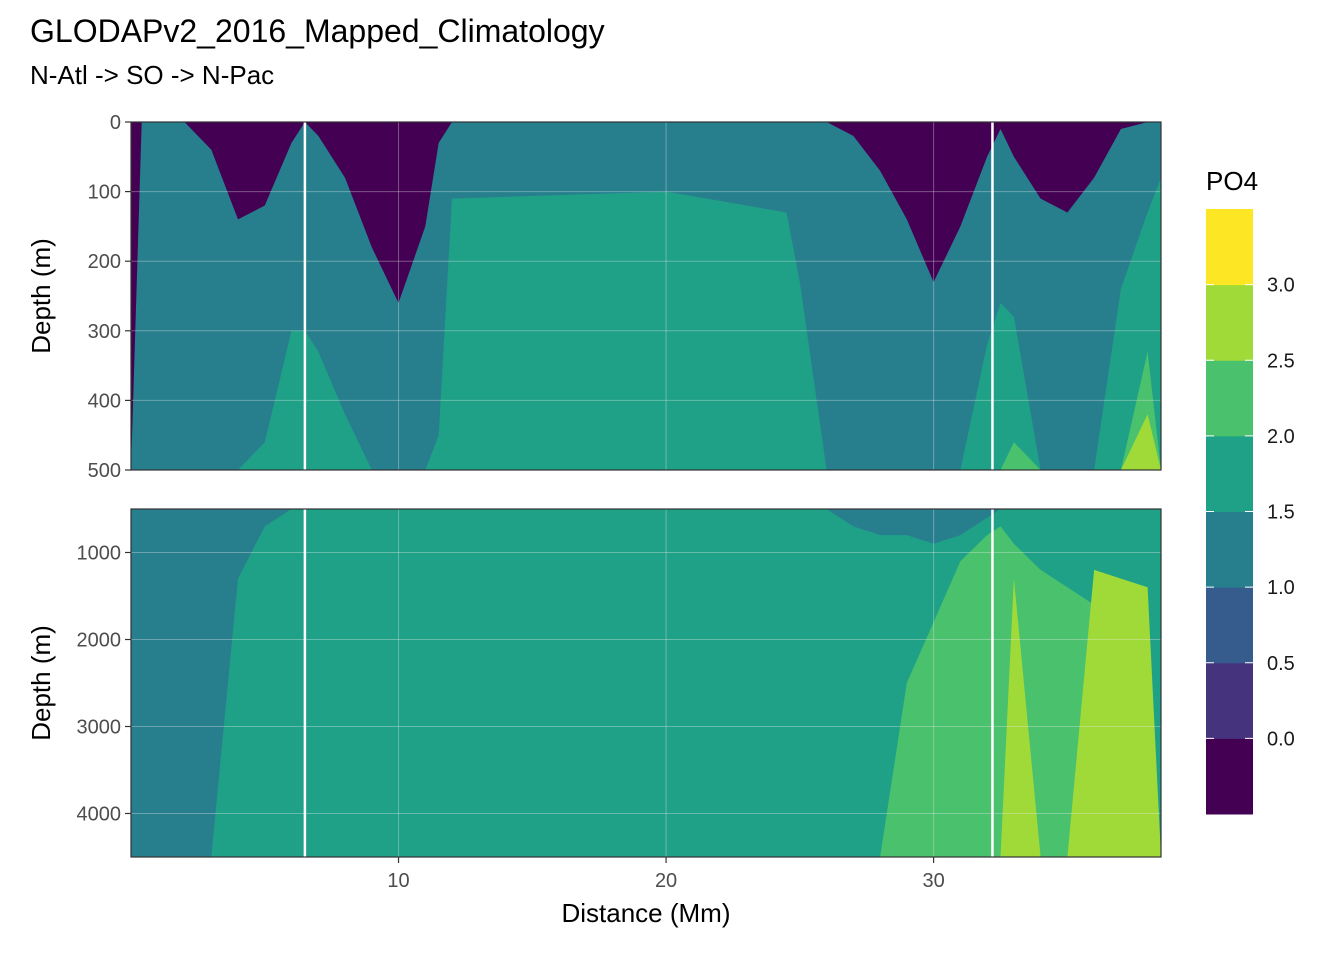 This screenshot has width=1344, height=960. Describe the element at coordinates (1281, 437) in the screenshot. I see `legend-break-label: 2.0` at that location.